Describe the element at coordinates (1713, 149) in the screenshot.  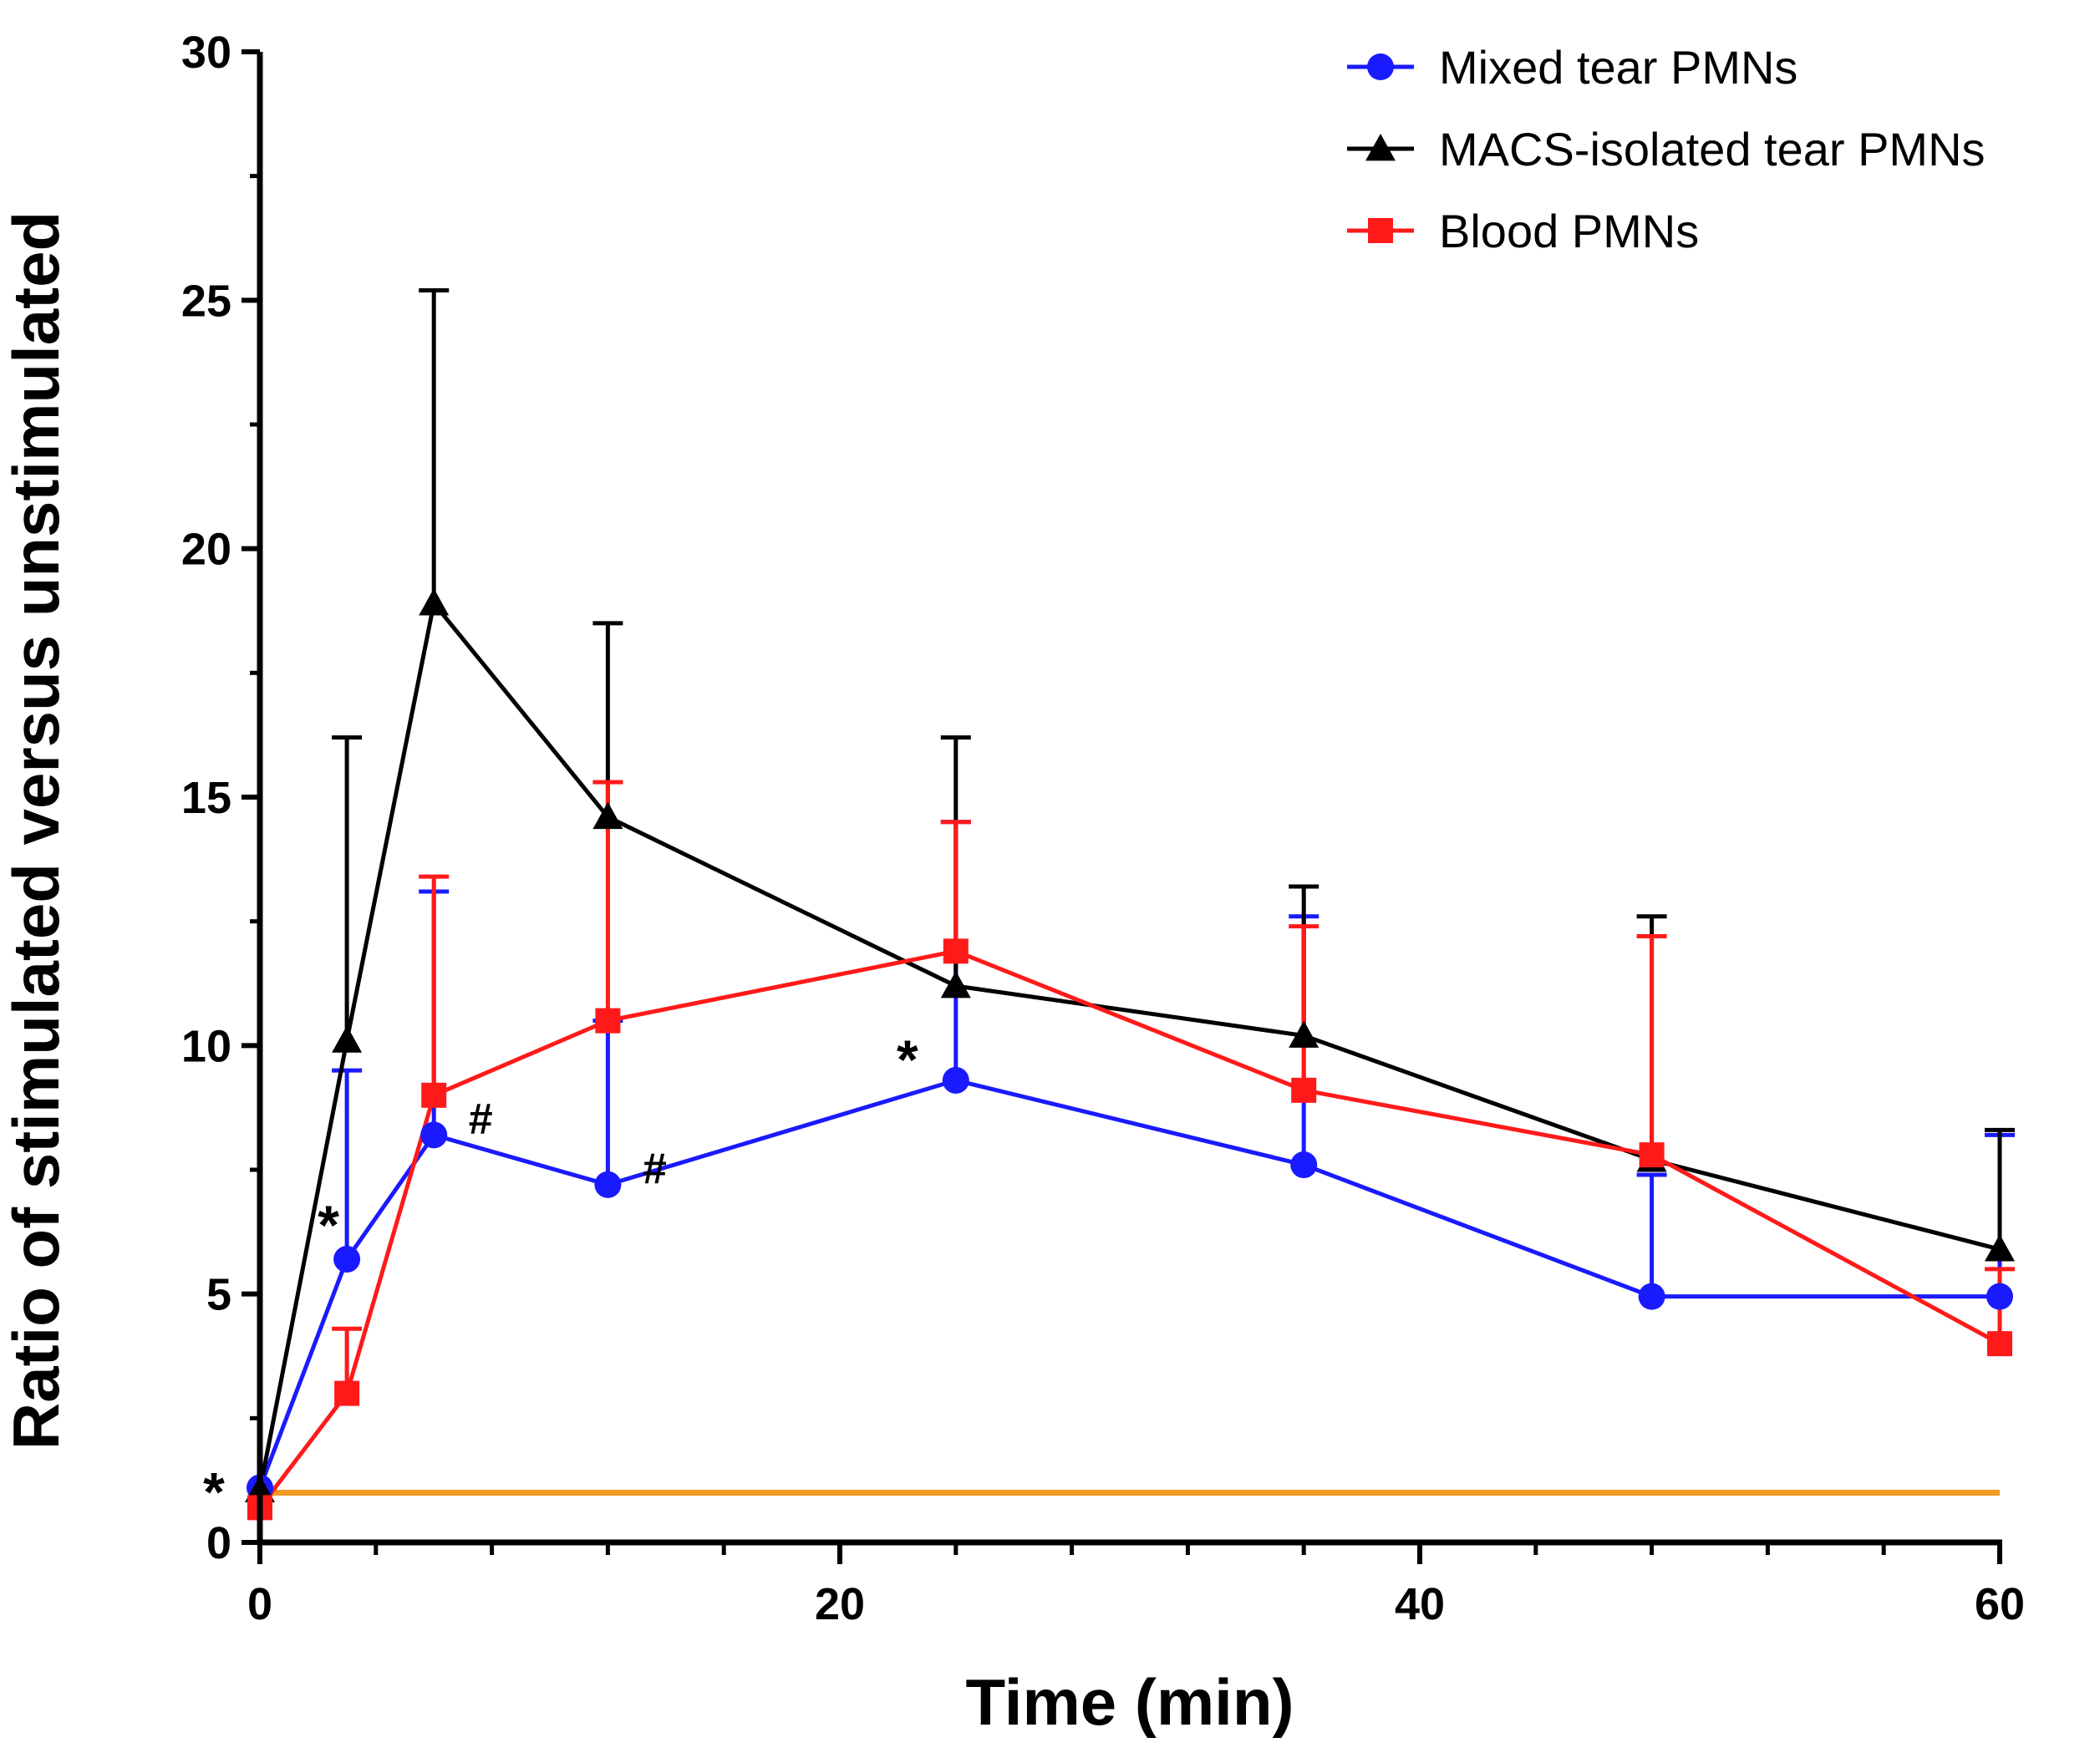
I see `legend-label: MACS-isolated tear PMNs` at that location.